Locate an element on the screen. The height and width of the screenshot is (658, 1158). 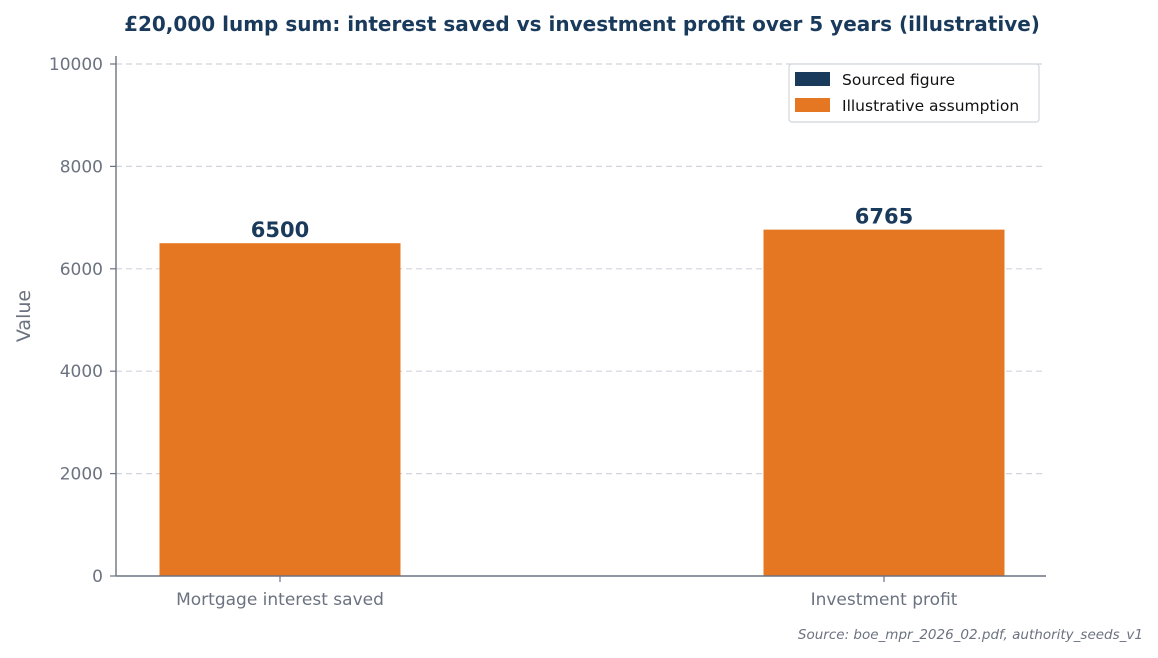
y-tick-label: 0 is located at coordinates (97, 577).